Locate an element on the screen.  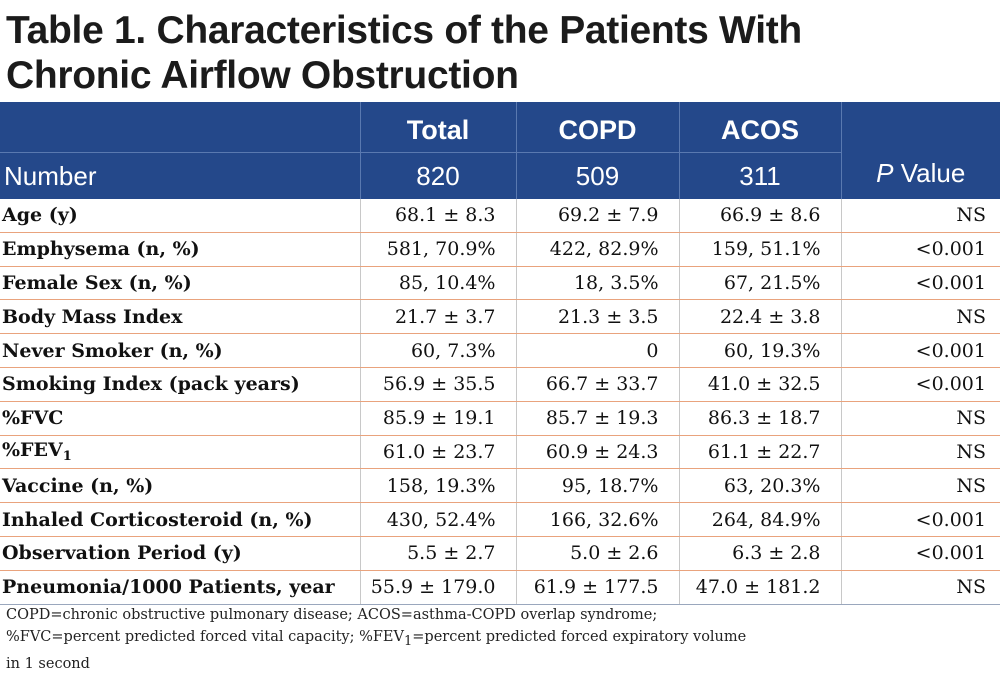
row-label: %FEV1 is located at coordinates (180, 452).